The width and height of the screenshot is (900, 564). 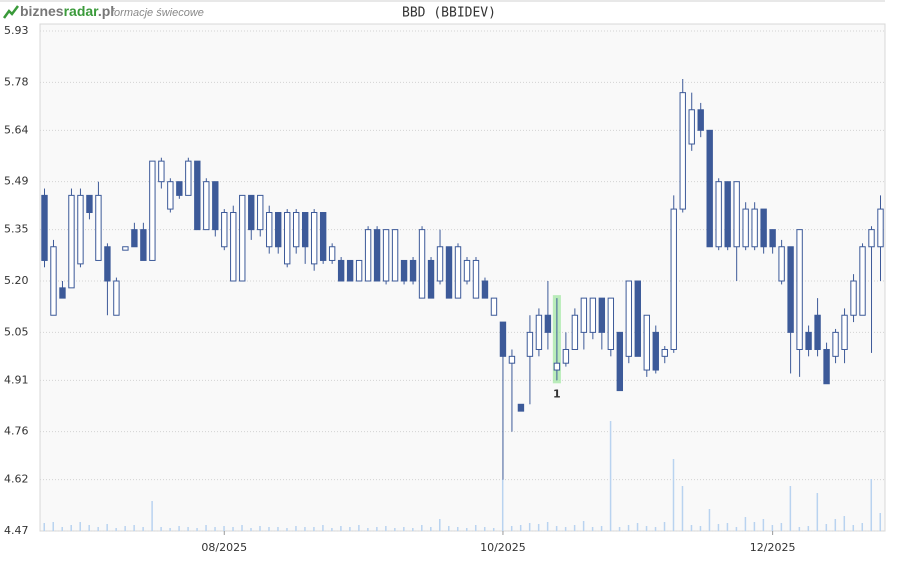 What do you see at coordinates (16, 30) in the screenshot?
I see `y-tick-label: 5.93` at bounding box center [16, 30].